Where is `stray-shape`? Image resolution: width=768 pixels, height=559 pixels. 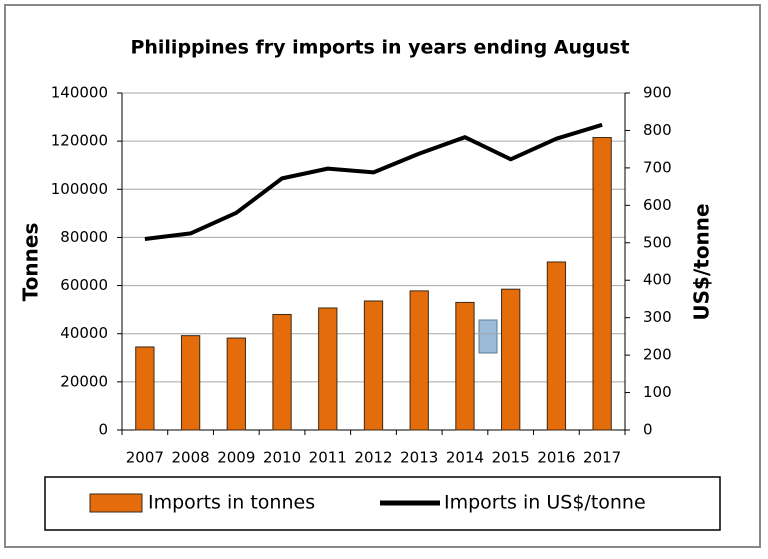
stray-shape is located at coordinates (488, 336).